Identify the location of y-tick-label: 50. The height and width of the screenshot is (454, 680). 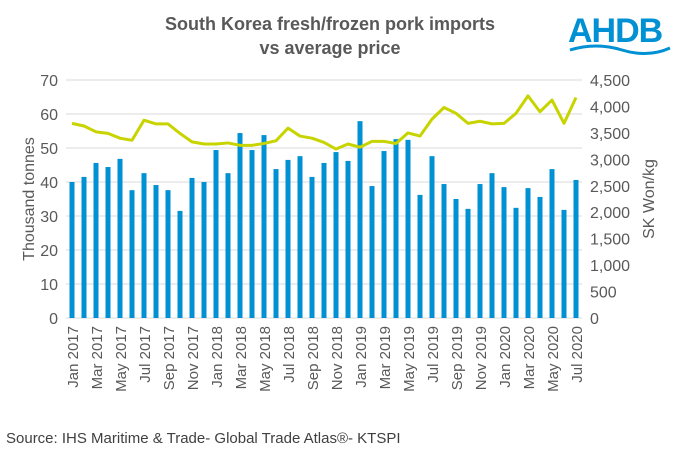
(49, 149).